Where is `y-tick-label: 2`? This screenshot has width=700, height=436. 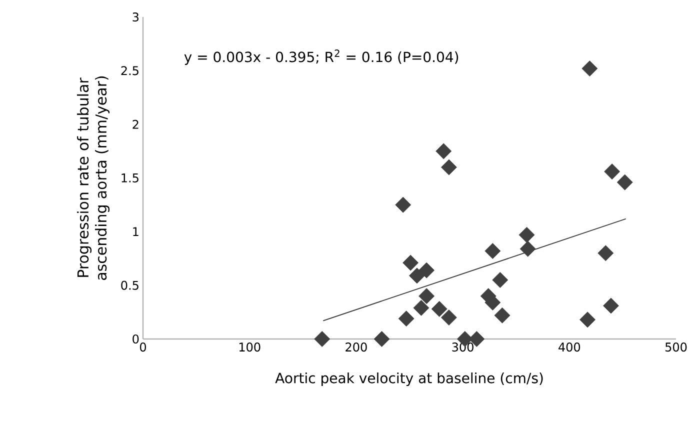
y-tick-label: 2 is located at coordinates (135, 124).